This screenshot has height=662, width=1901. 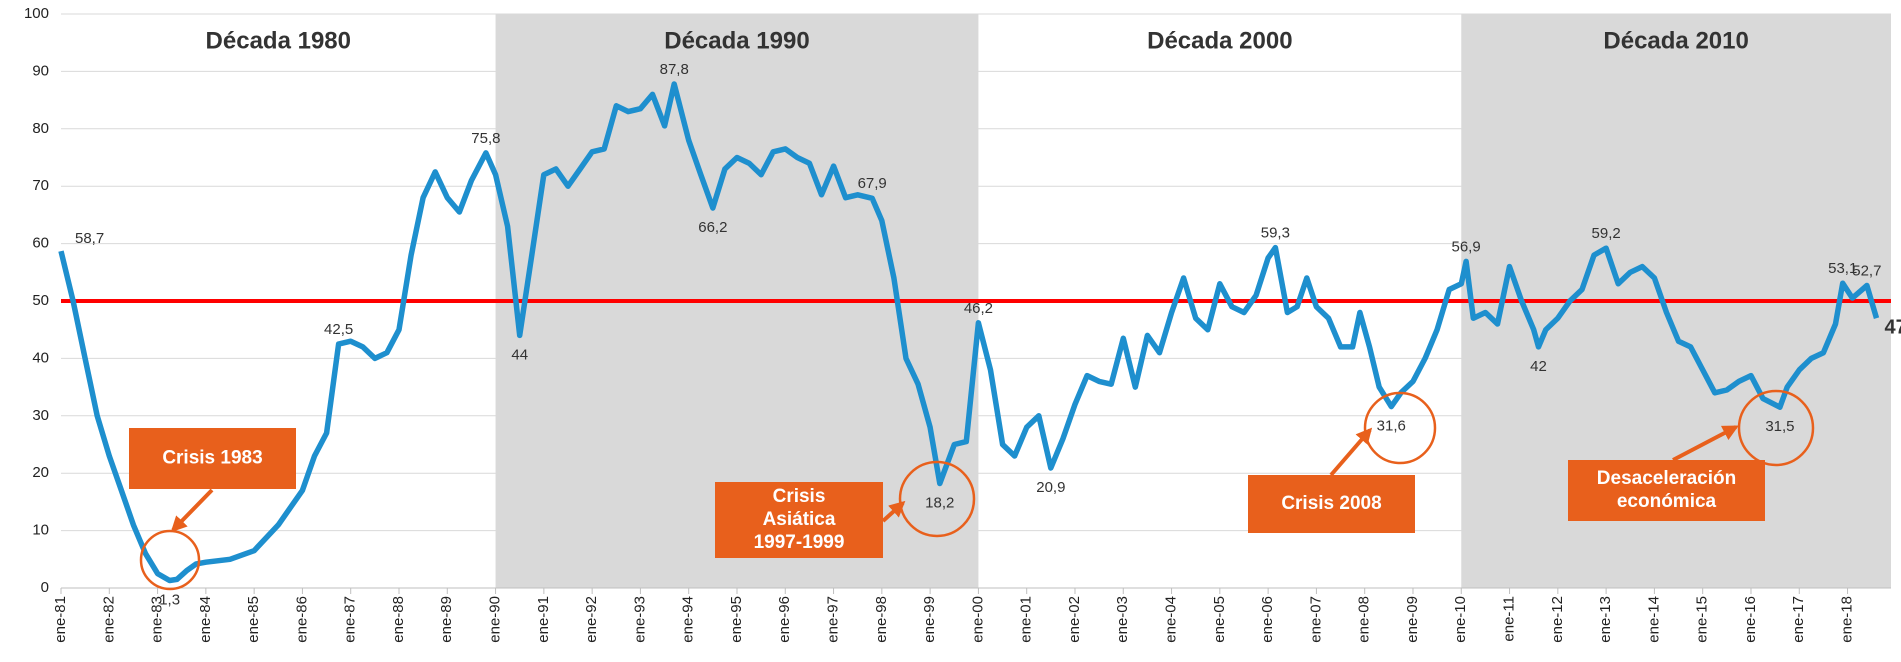 What do you see at coordinates (833, 619) in the screenshot?
I see `x-tick-label: ene-97` at bounding box center [833, 619].